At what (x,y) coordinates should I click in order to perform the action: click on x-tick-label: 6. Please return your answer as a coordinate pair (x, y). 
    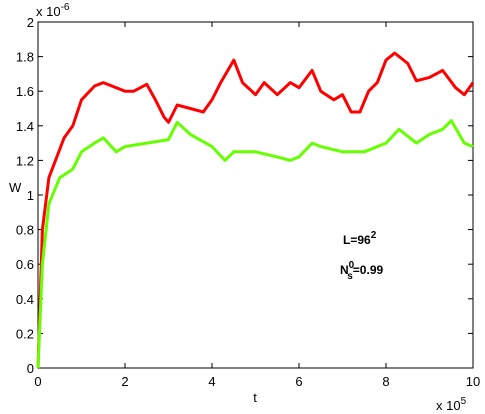
    Looking at the image, I should click on (298, 381).